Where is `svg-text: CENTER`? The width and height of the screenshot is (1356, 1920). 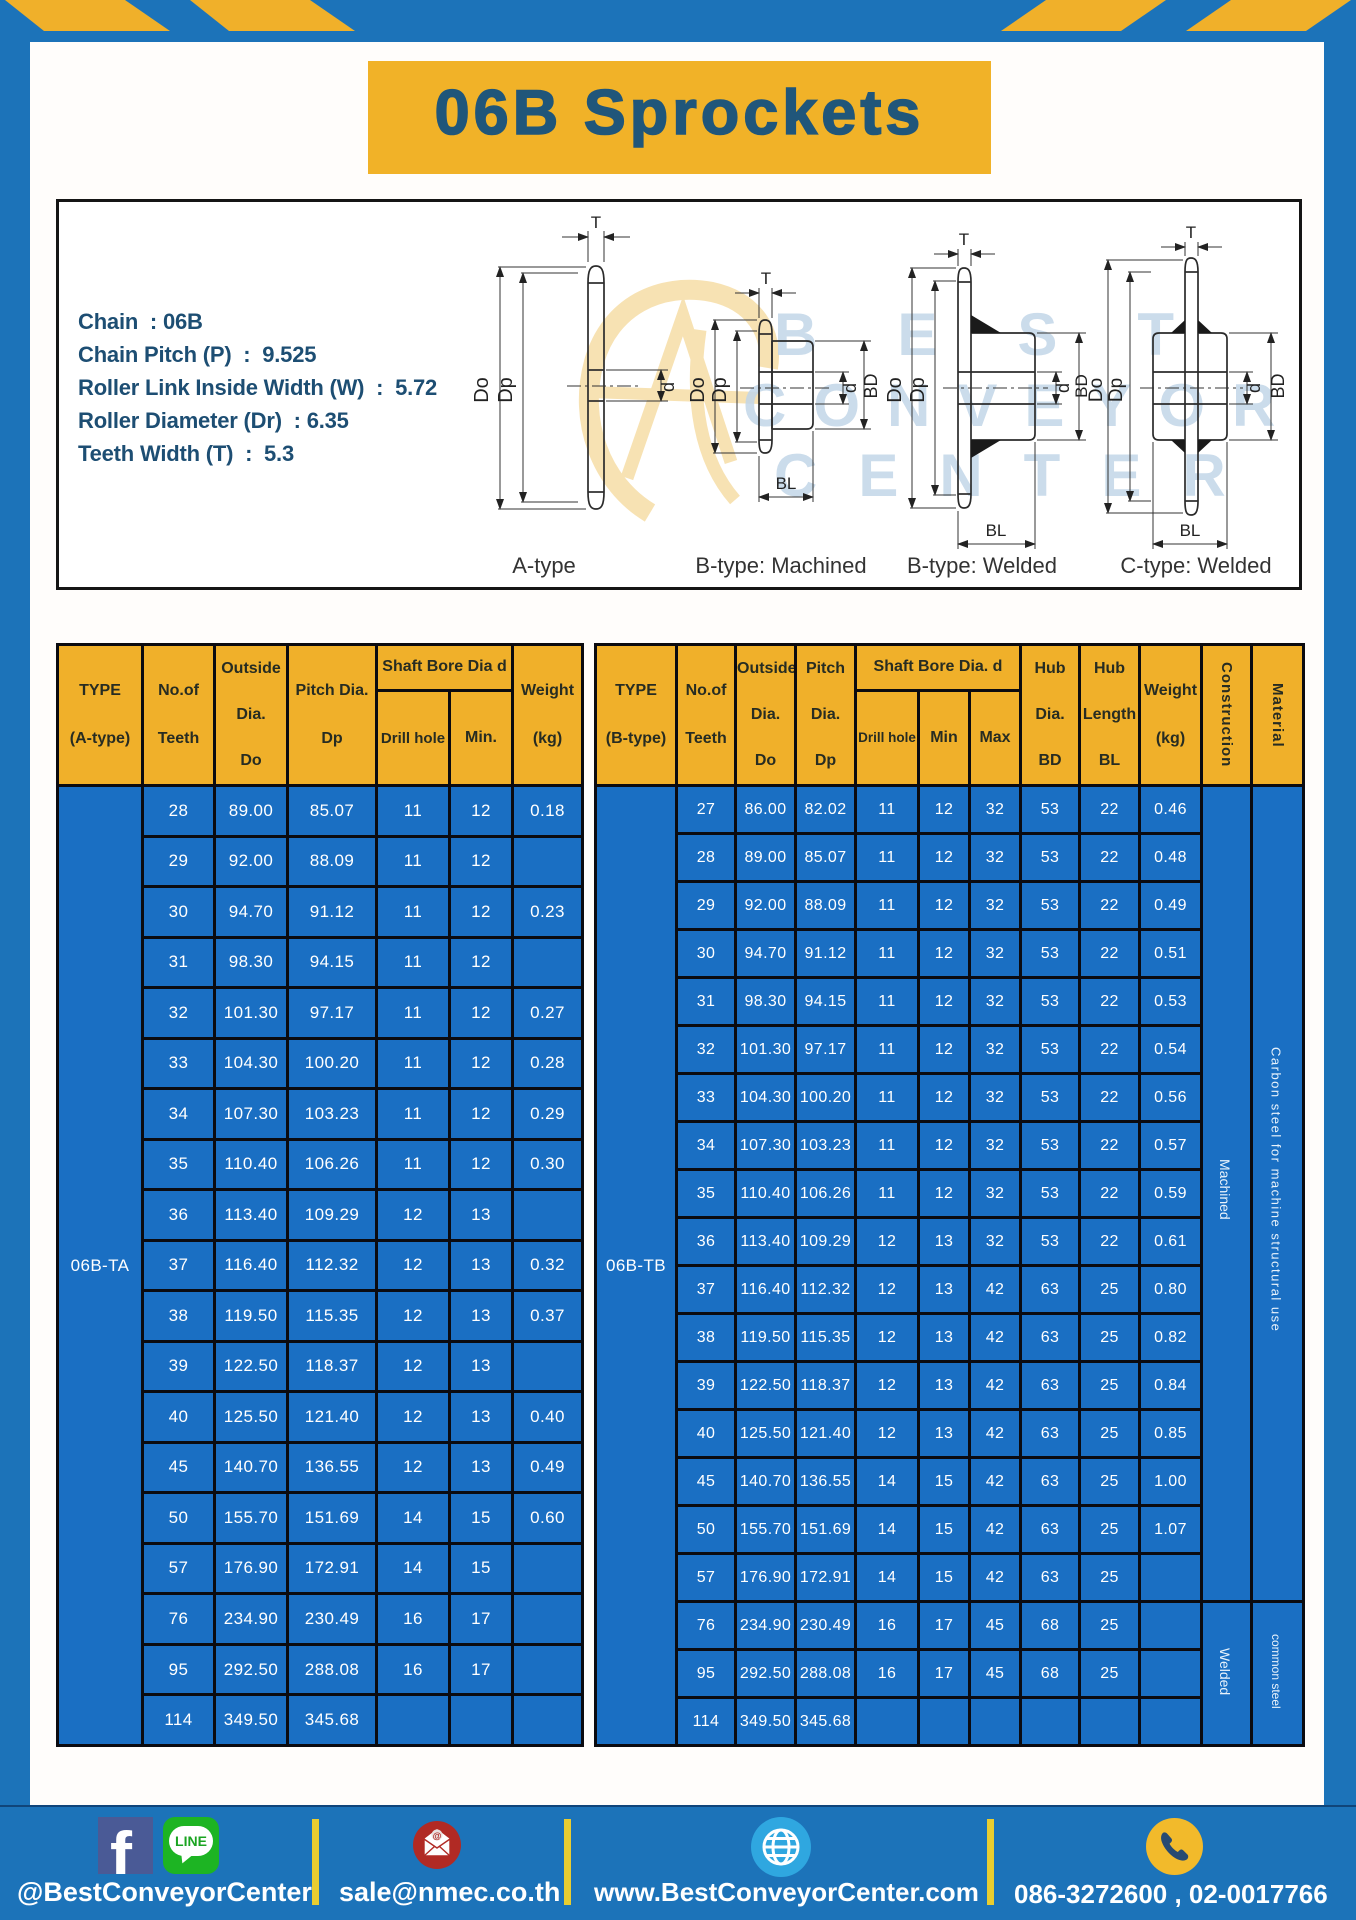
svg-text: CENTER is located at coordinates (1020, 475).